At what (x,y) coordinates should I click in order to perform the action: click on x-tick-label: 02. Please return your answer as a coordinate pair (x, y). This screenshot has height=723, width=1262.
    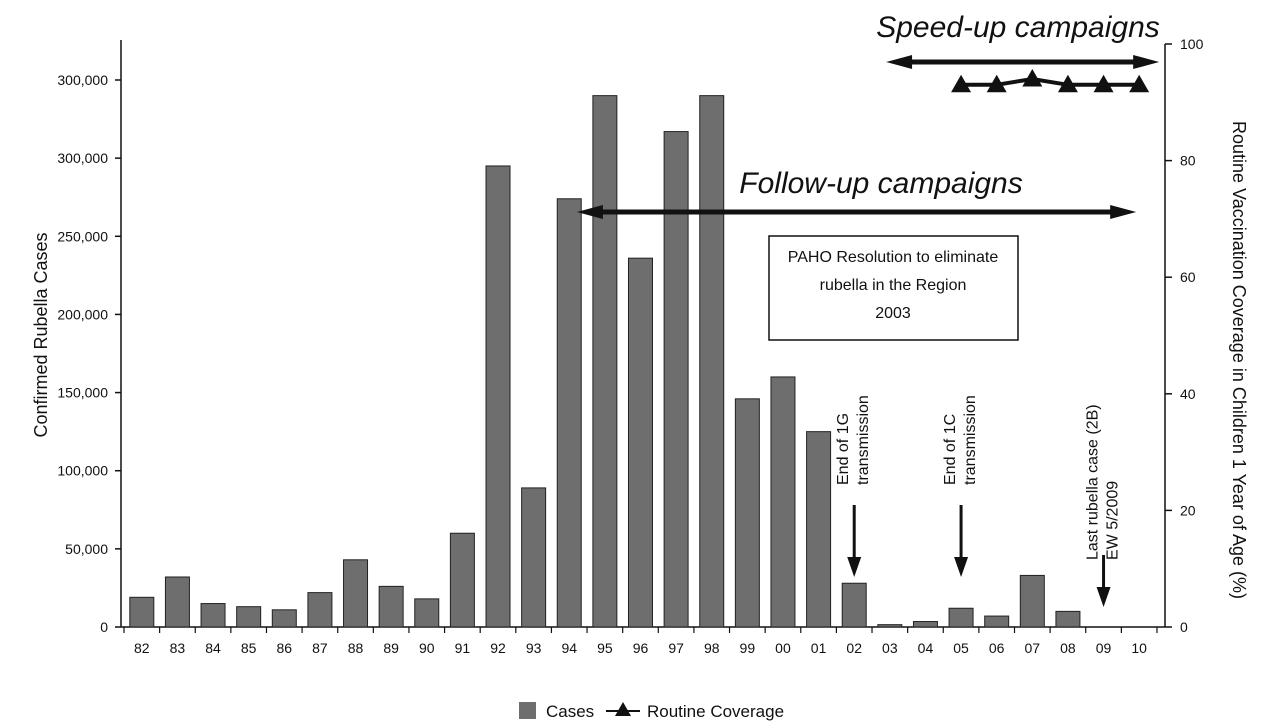
    Looking at the image, I should click on (854, 648).